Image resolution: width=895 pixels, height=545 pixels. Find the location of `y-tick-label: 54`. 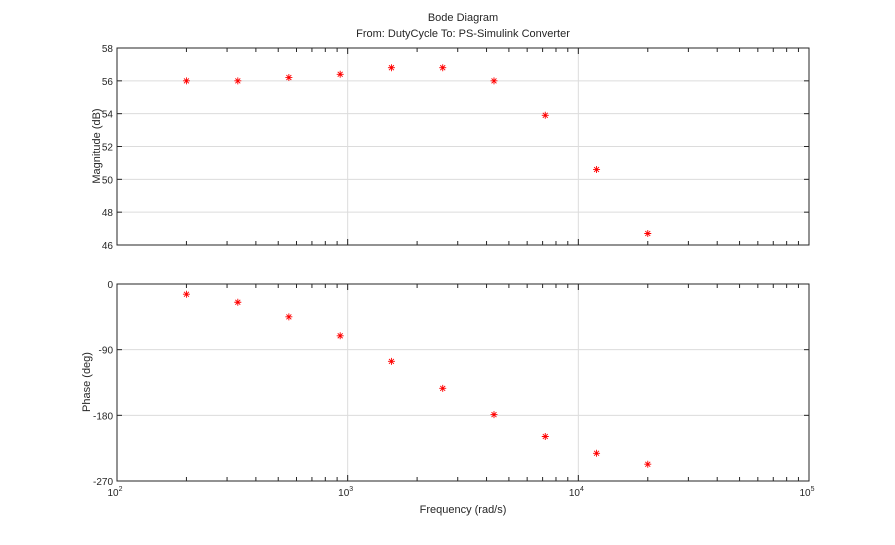

y-tick-label: 54 is located at coordinates (108, 115).